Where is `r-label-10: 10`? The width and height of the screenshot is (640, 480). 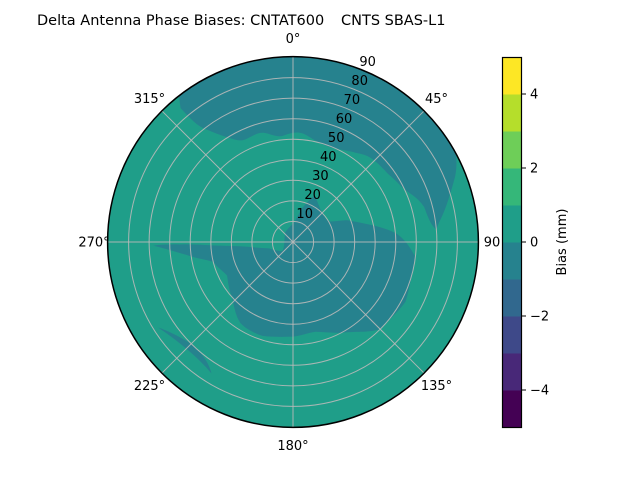
r-label-10: 10 is located at coordinates (304, 214).